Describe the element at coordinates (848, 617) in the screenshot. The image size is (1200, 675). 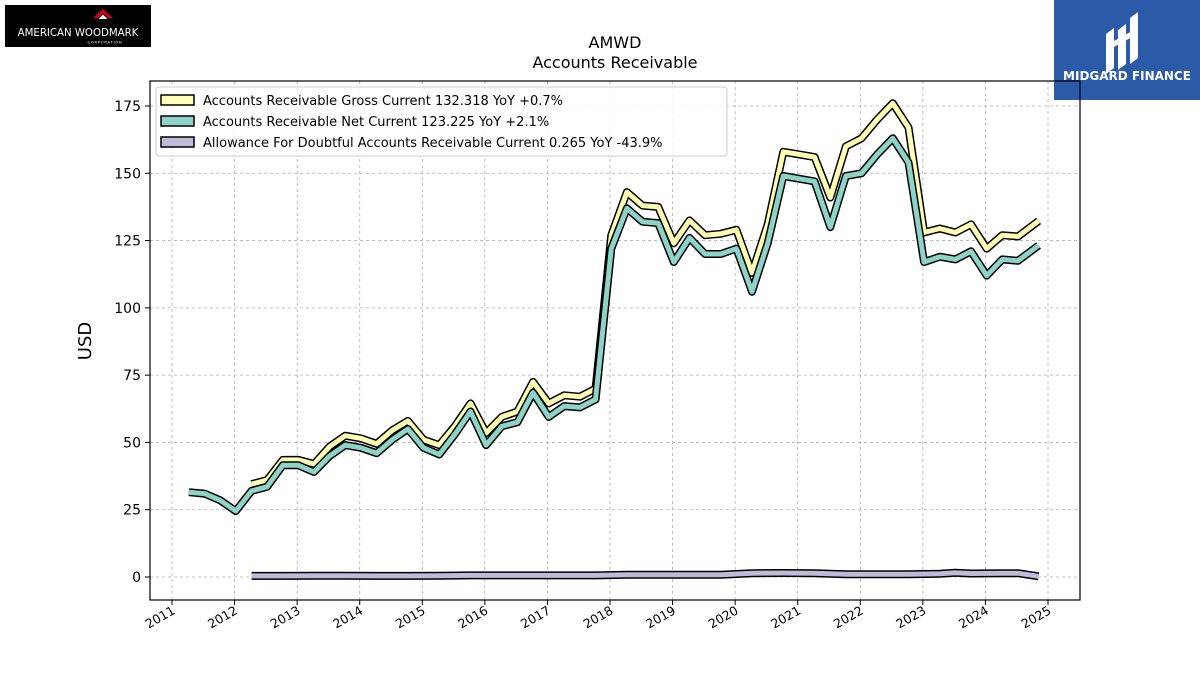
I see `x-tick-label: 2022` at that location.